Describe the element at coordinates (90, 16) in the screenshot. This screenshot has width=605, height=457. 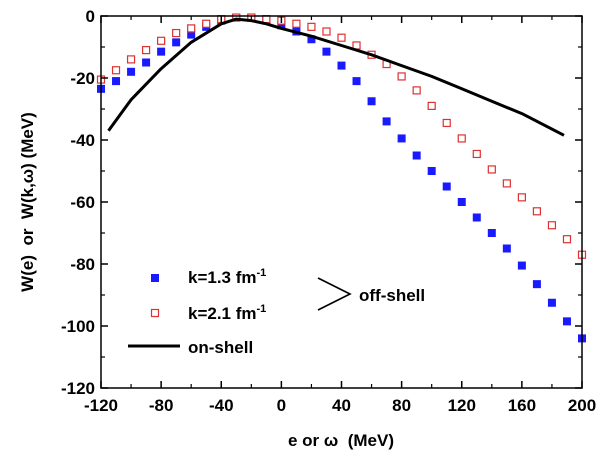
I see `y-tick-label: 0` at that location.